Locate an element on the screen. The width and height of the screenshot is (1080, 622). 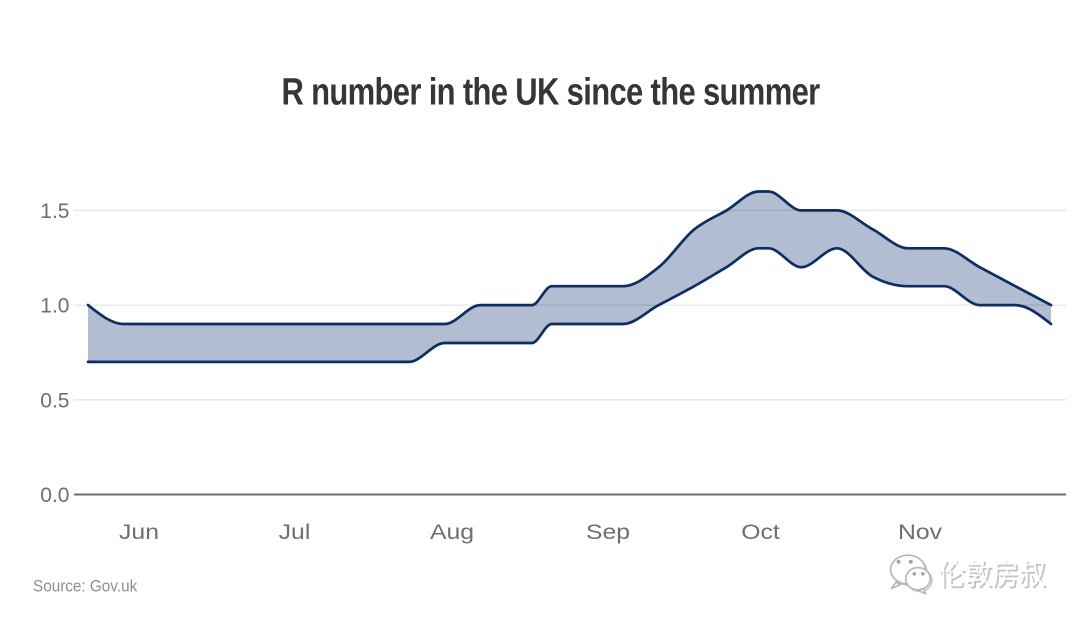
svg-text: Nov is located at coordinates (920, 532).